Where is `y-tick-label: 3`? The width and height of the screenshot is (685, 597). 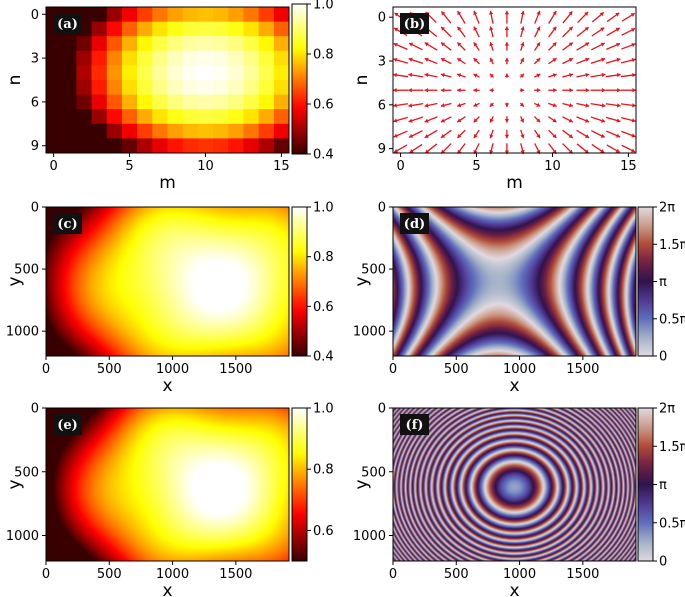
y-tick-label: 3 is located at coordinates (35, 59).